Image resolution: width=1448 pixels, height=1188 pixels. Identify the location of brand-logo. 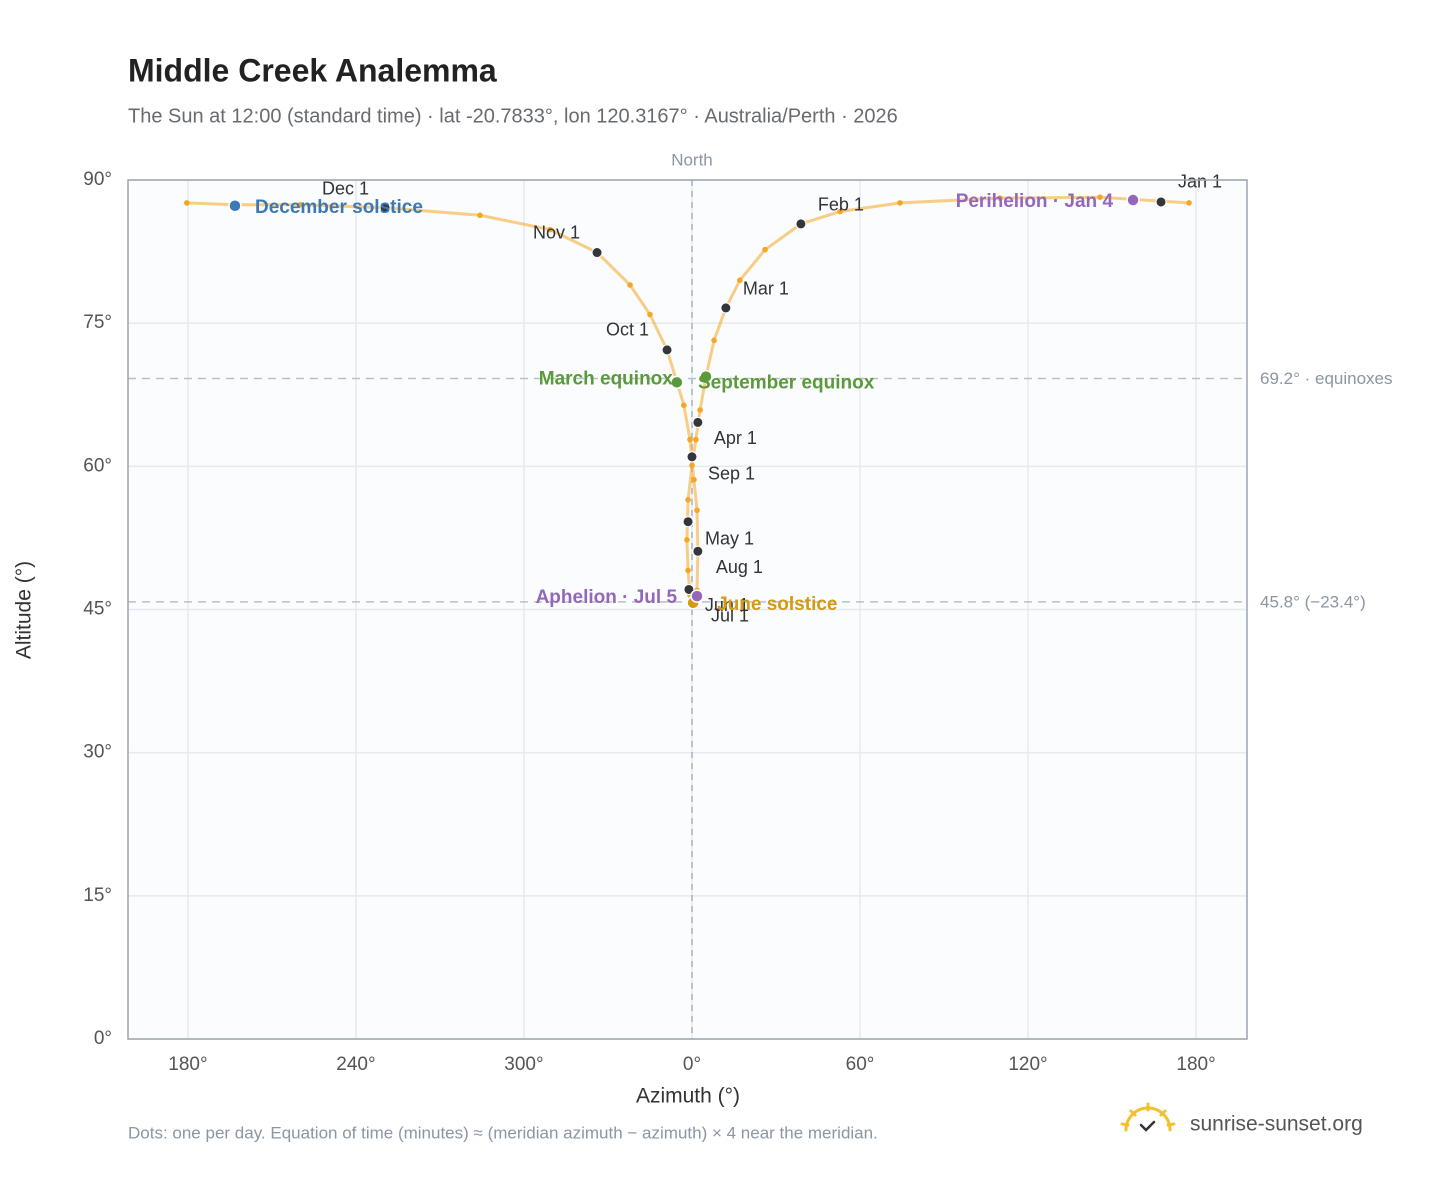
(1148, 1117).